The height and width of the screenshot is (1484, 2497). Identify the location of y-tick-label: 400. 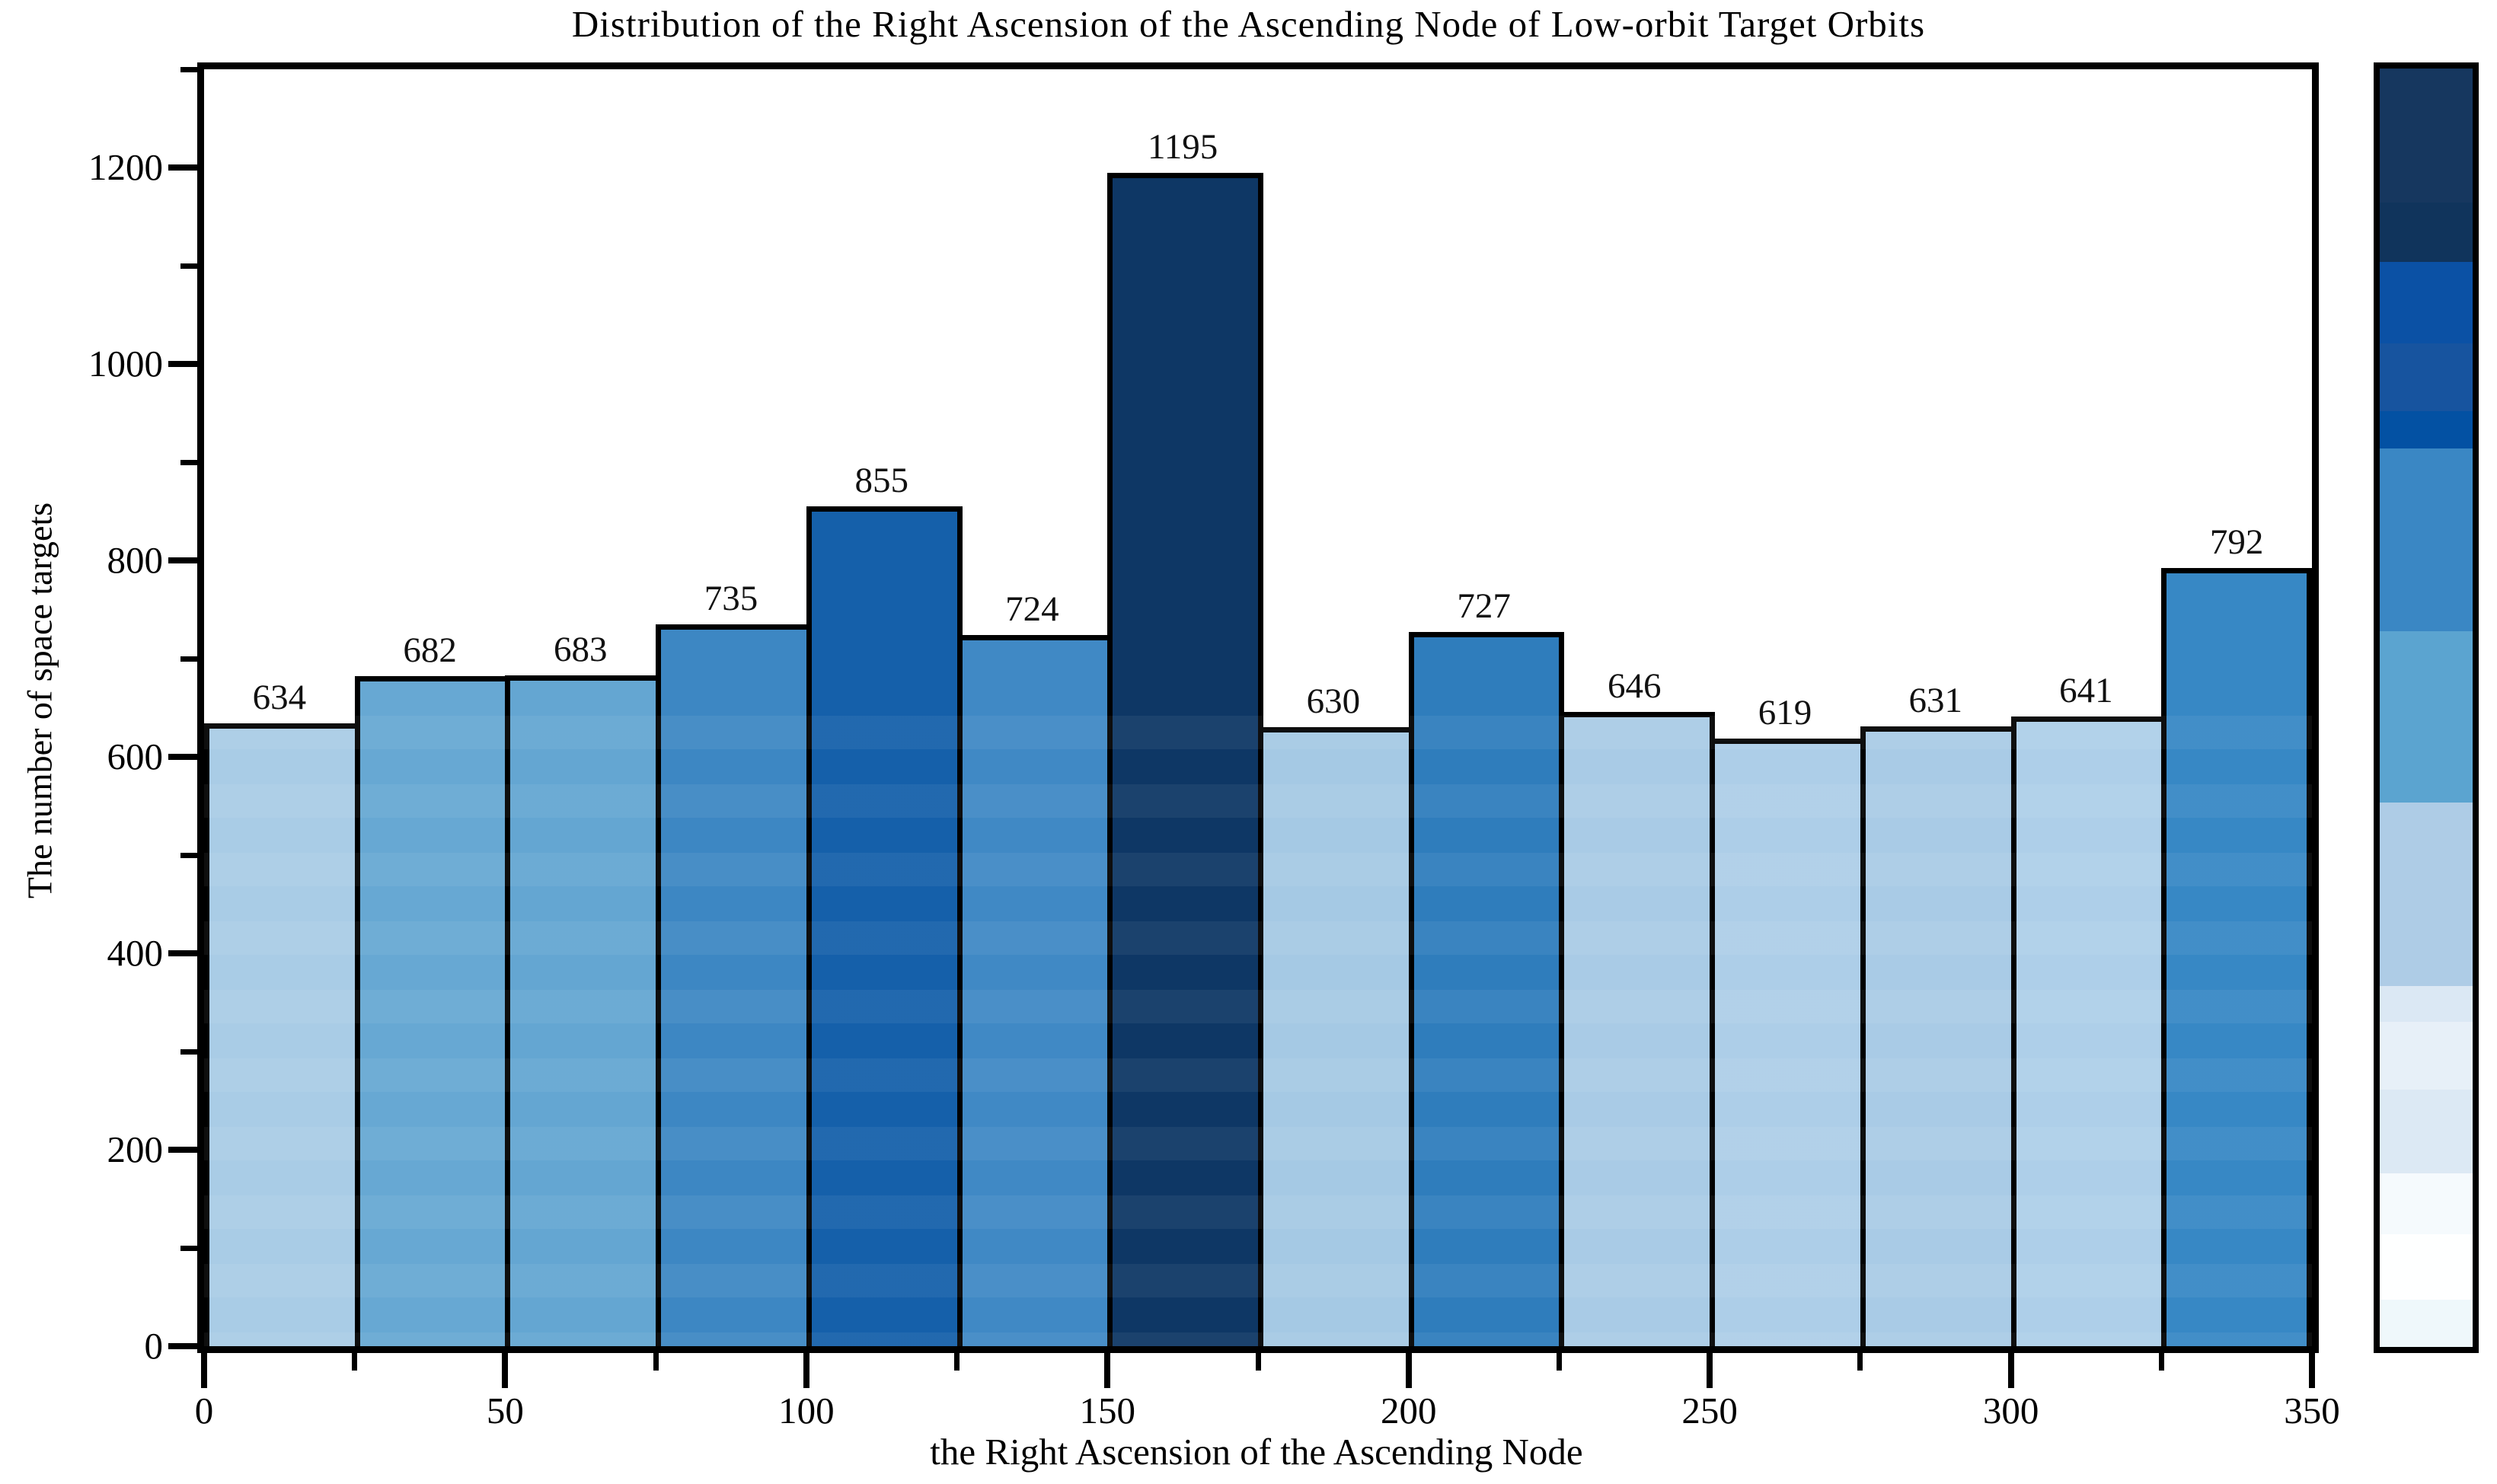
(135, 953).